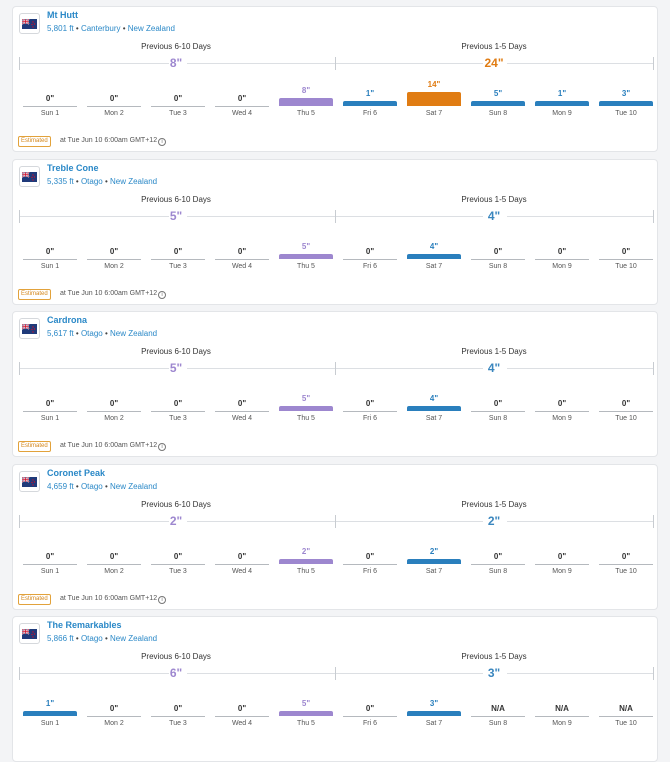  I want to click on resort-name-link: Cardrona, so click(67, 320).